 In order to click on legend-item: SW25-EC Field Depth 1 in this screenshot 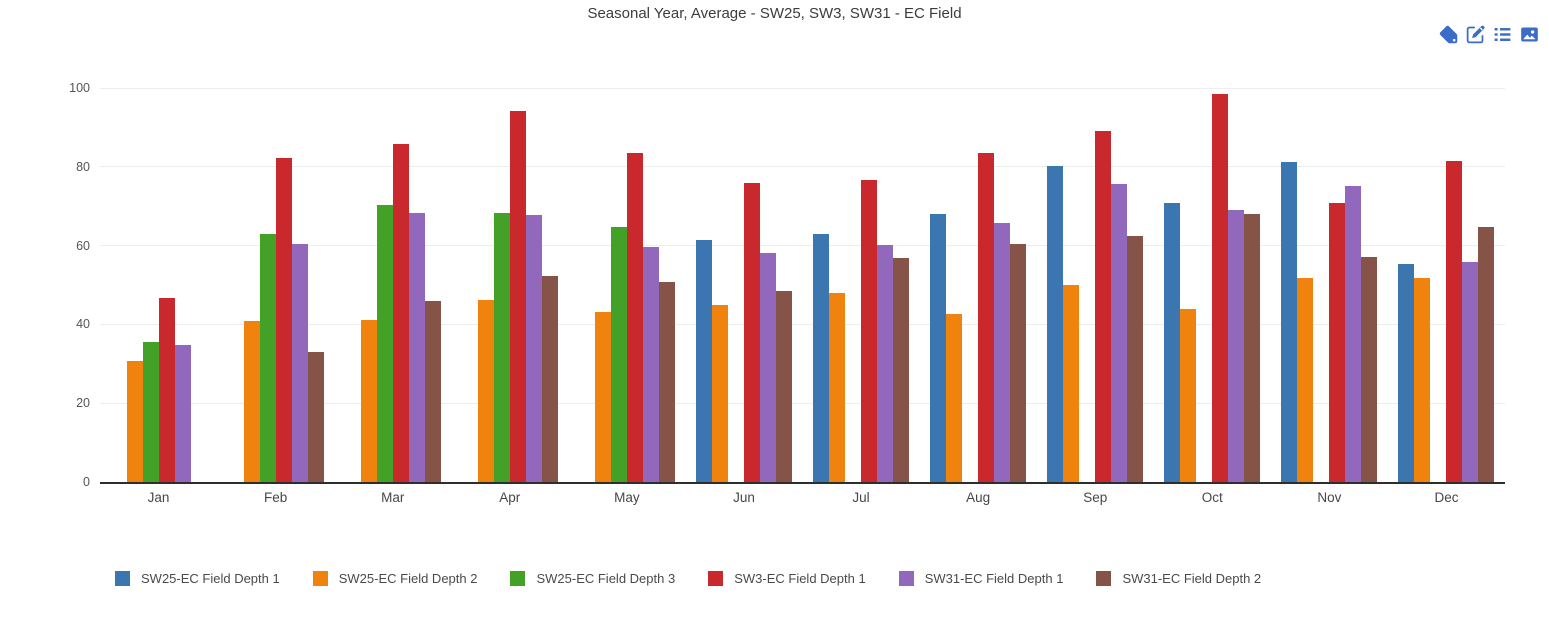, I will do `click(197, 578)`.